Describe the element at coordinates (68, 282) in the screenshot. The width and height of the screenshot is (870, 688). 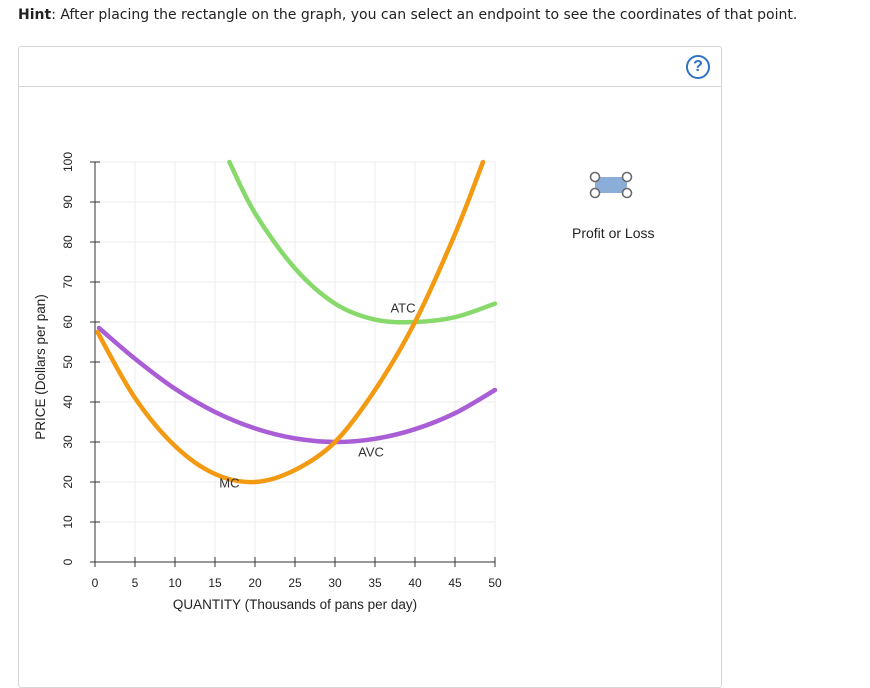
I see `y-tick-label-70: 70` at that location.